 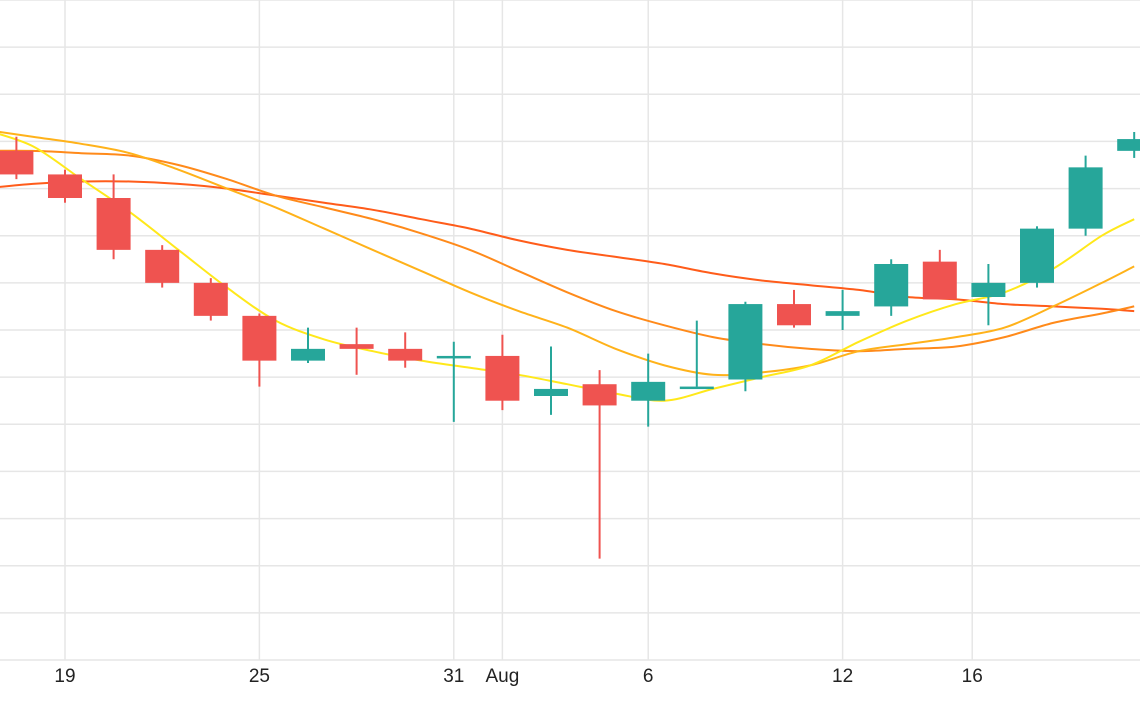 I want to click on x-tick-label: 6, so click(x=648, y=676).